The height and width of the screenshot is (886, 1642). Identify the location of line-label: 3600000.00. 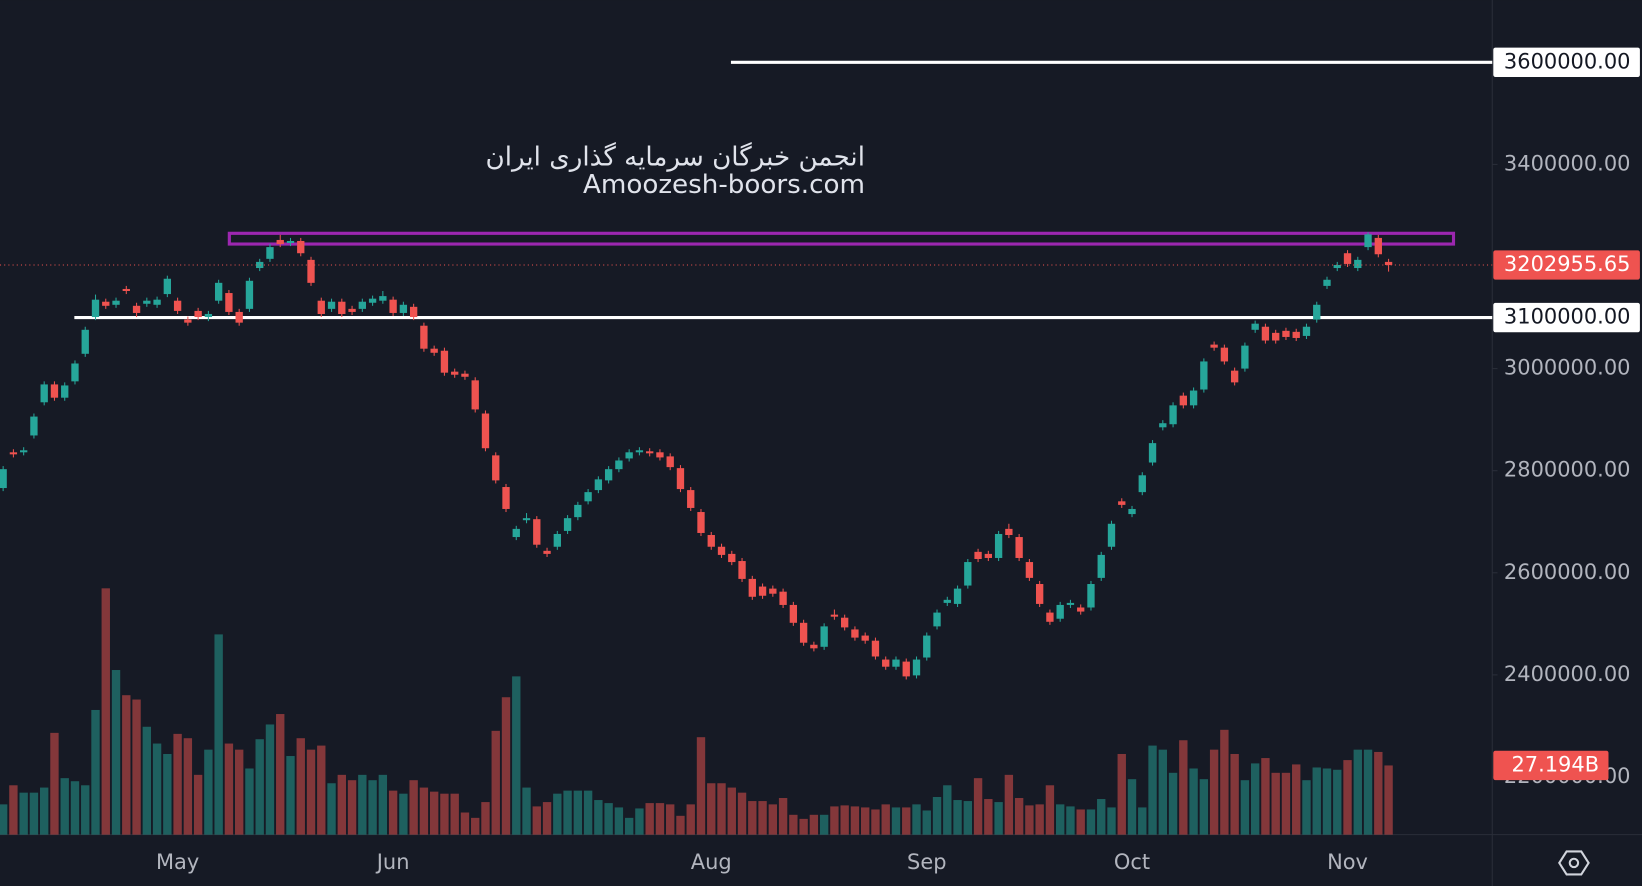
(1567, 61).